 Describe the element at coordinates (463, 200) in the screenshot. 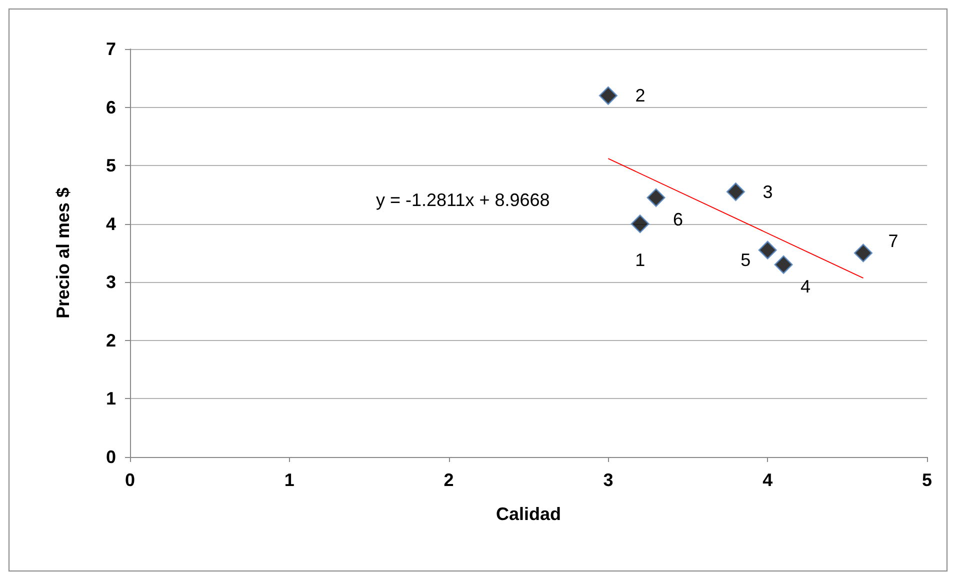

I see `annotation: y = -1.2811x + 8.9668` at that location.